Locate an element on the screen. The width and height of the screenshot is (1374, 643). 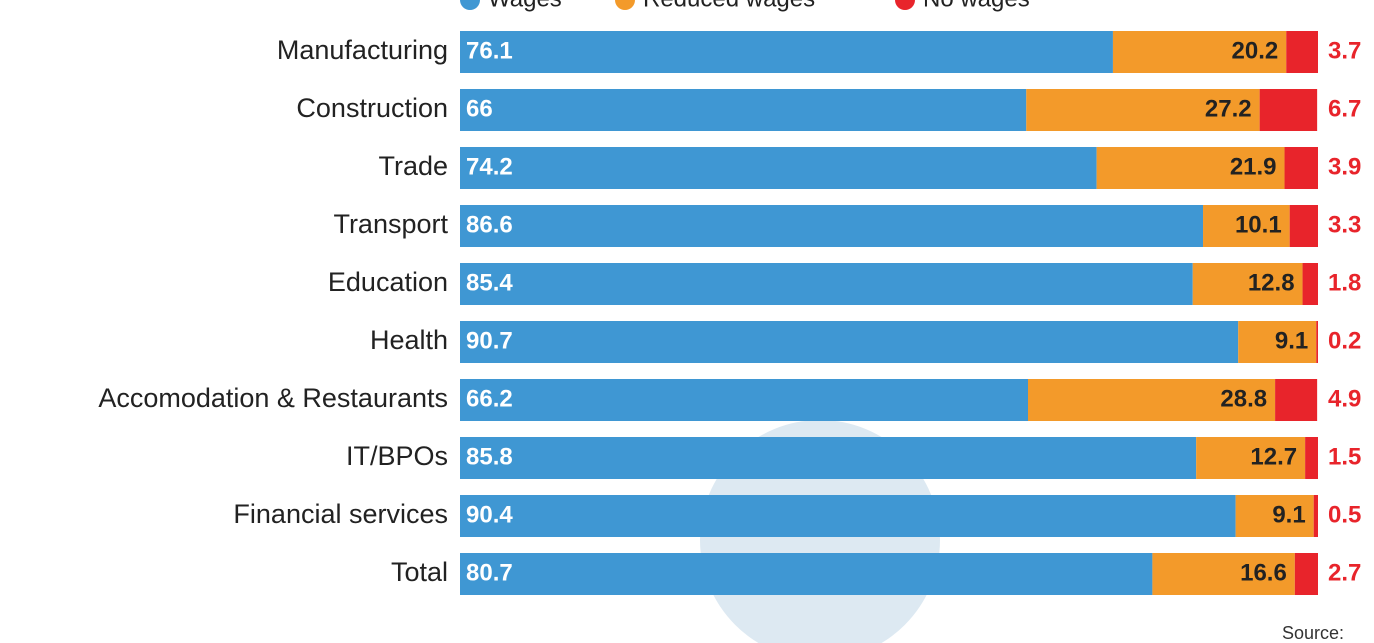
legend-label: Reduced wages is located at coordinates (729, 6).